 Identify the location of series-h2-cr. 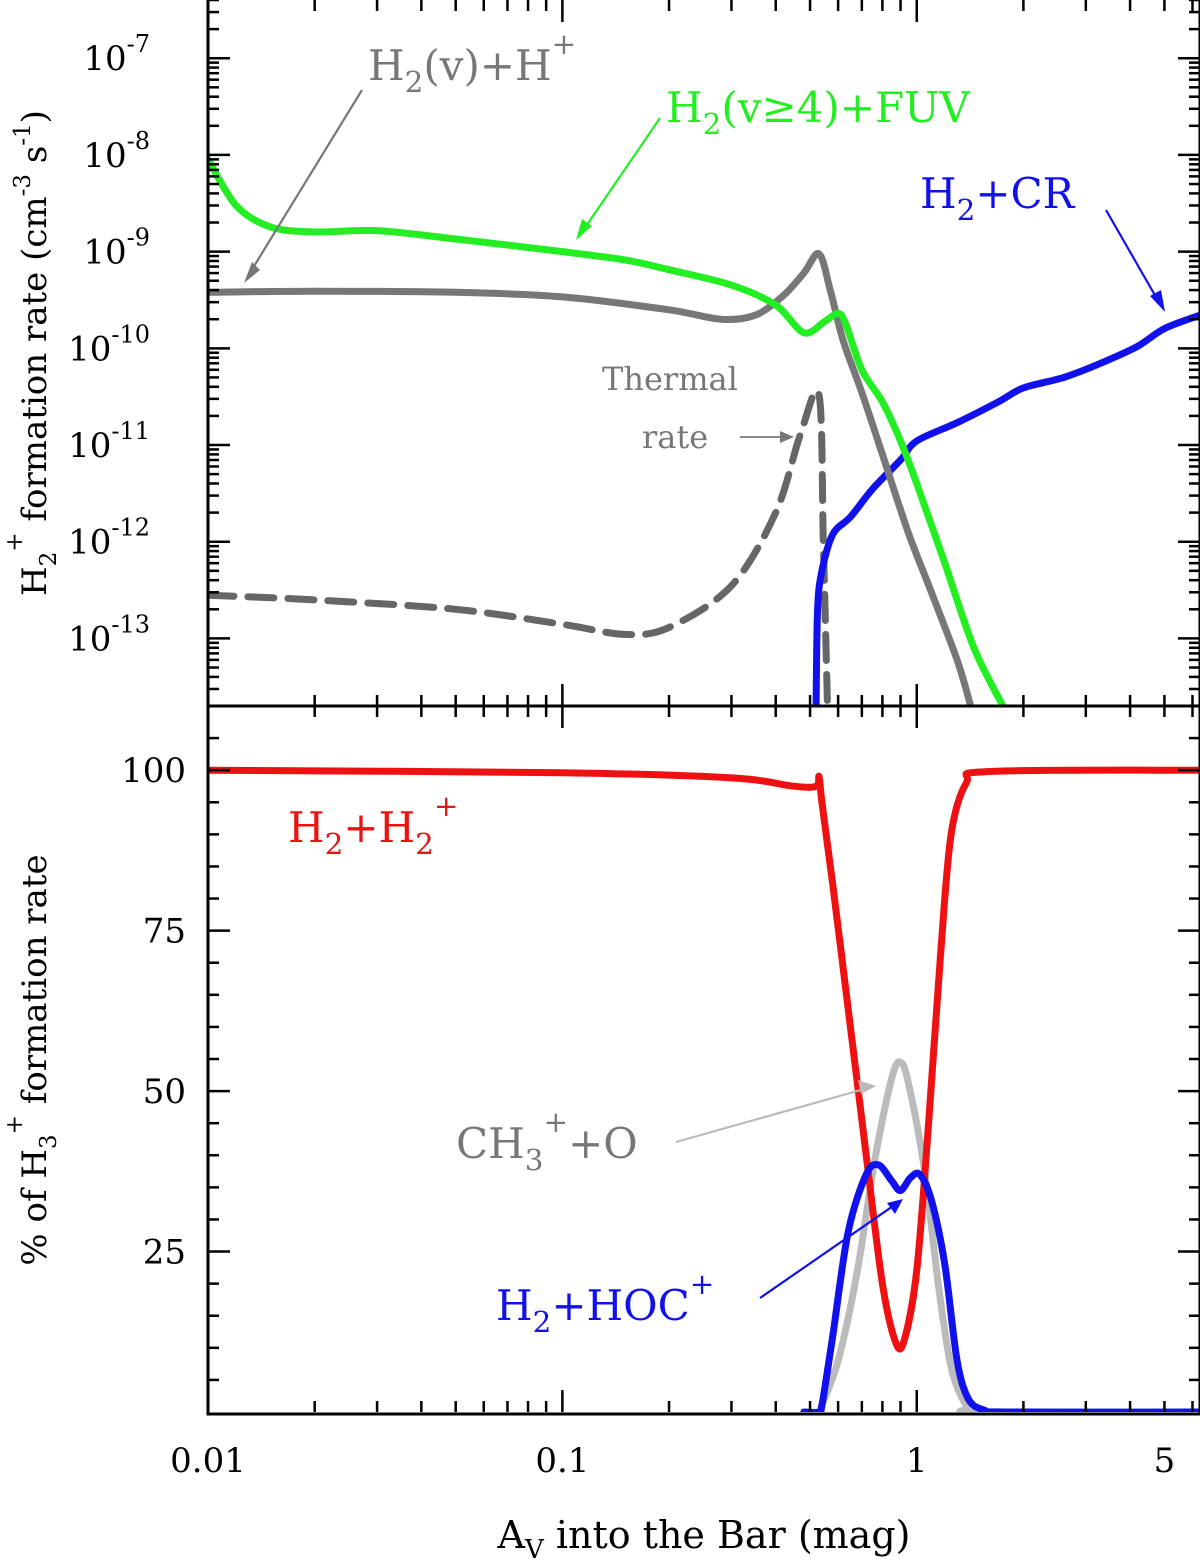
(1006, 508).